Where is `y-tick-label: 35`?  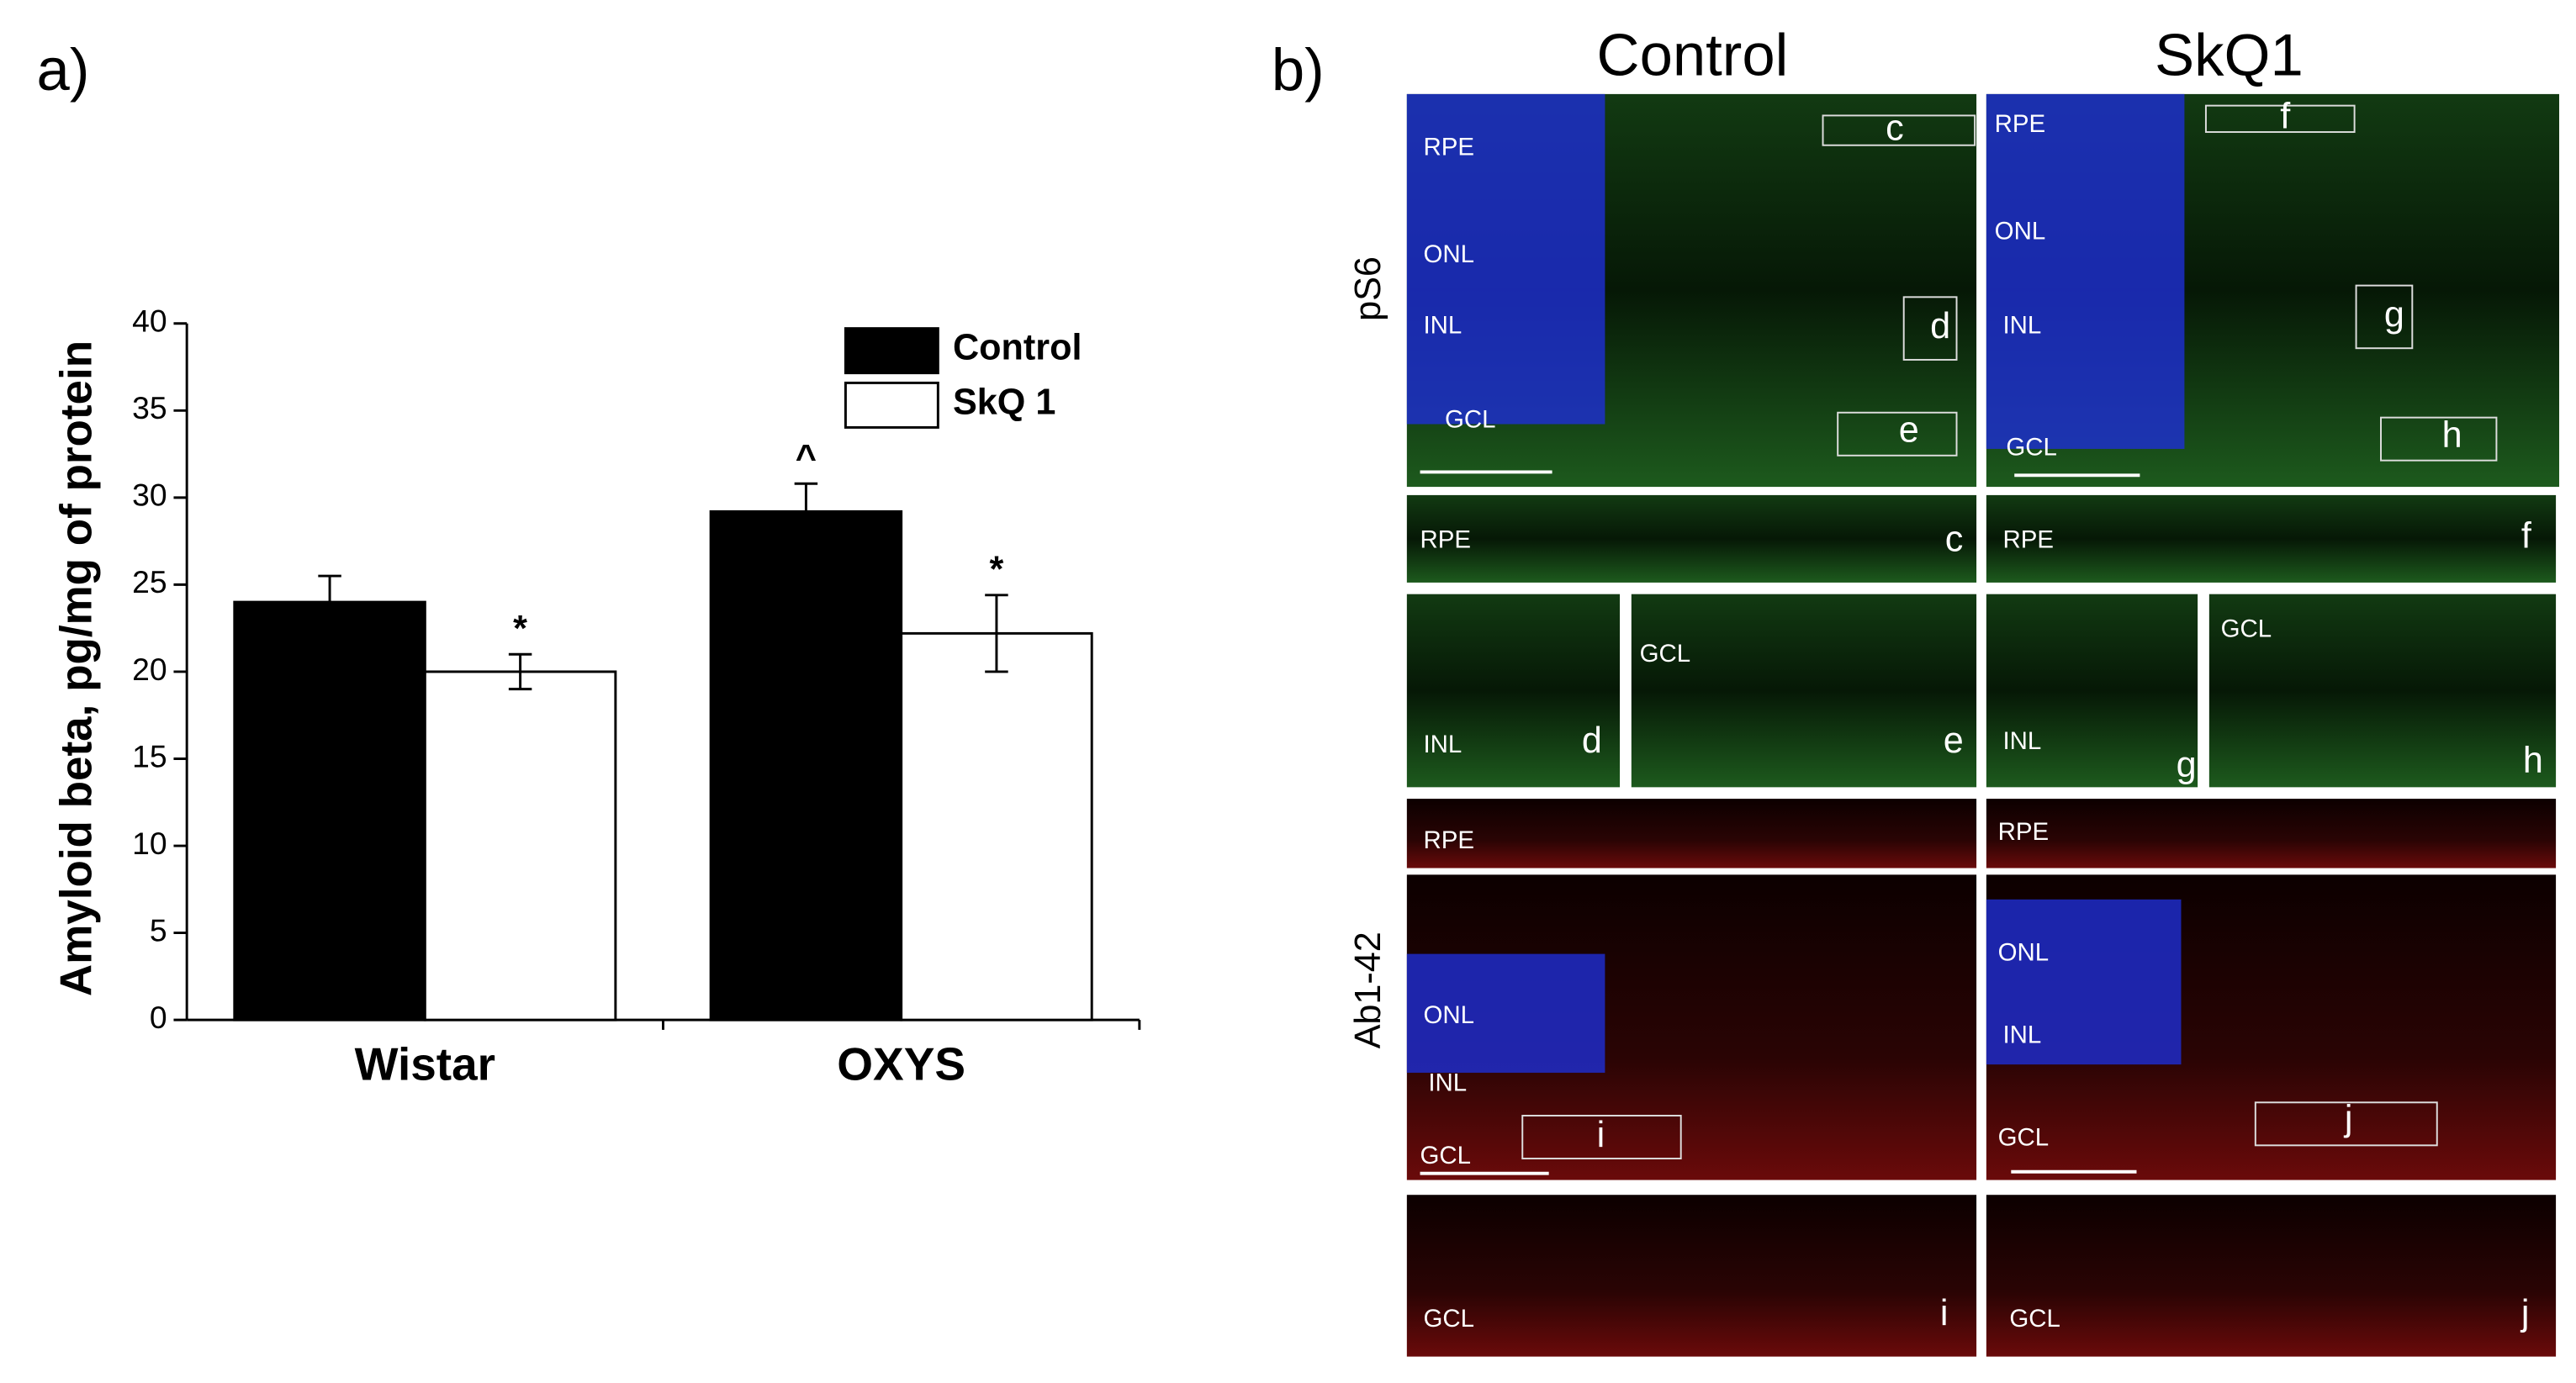 y-tick-label: 35 is located at coordinates (149, 407).